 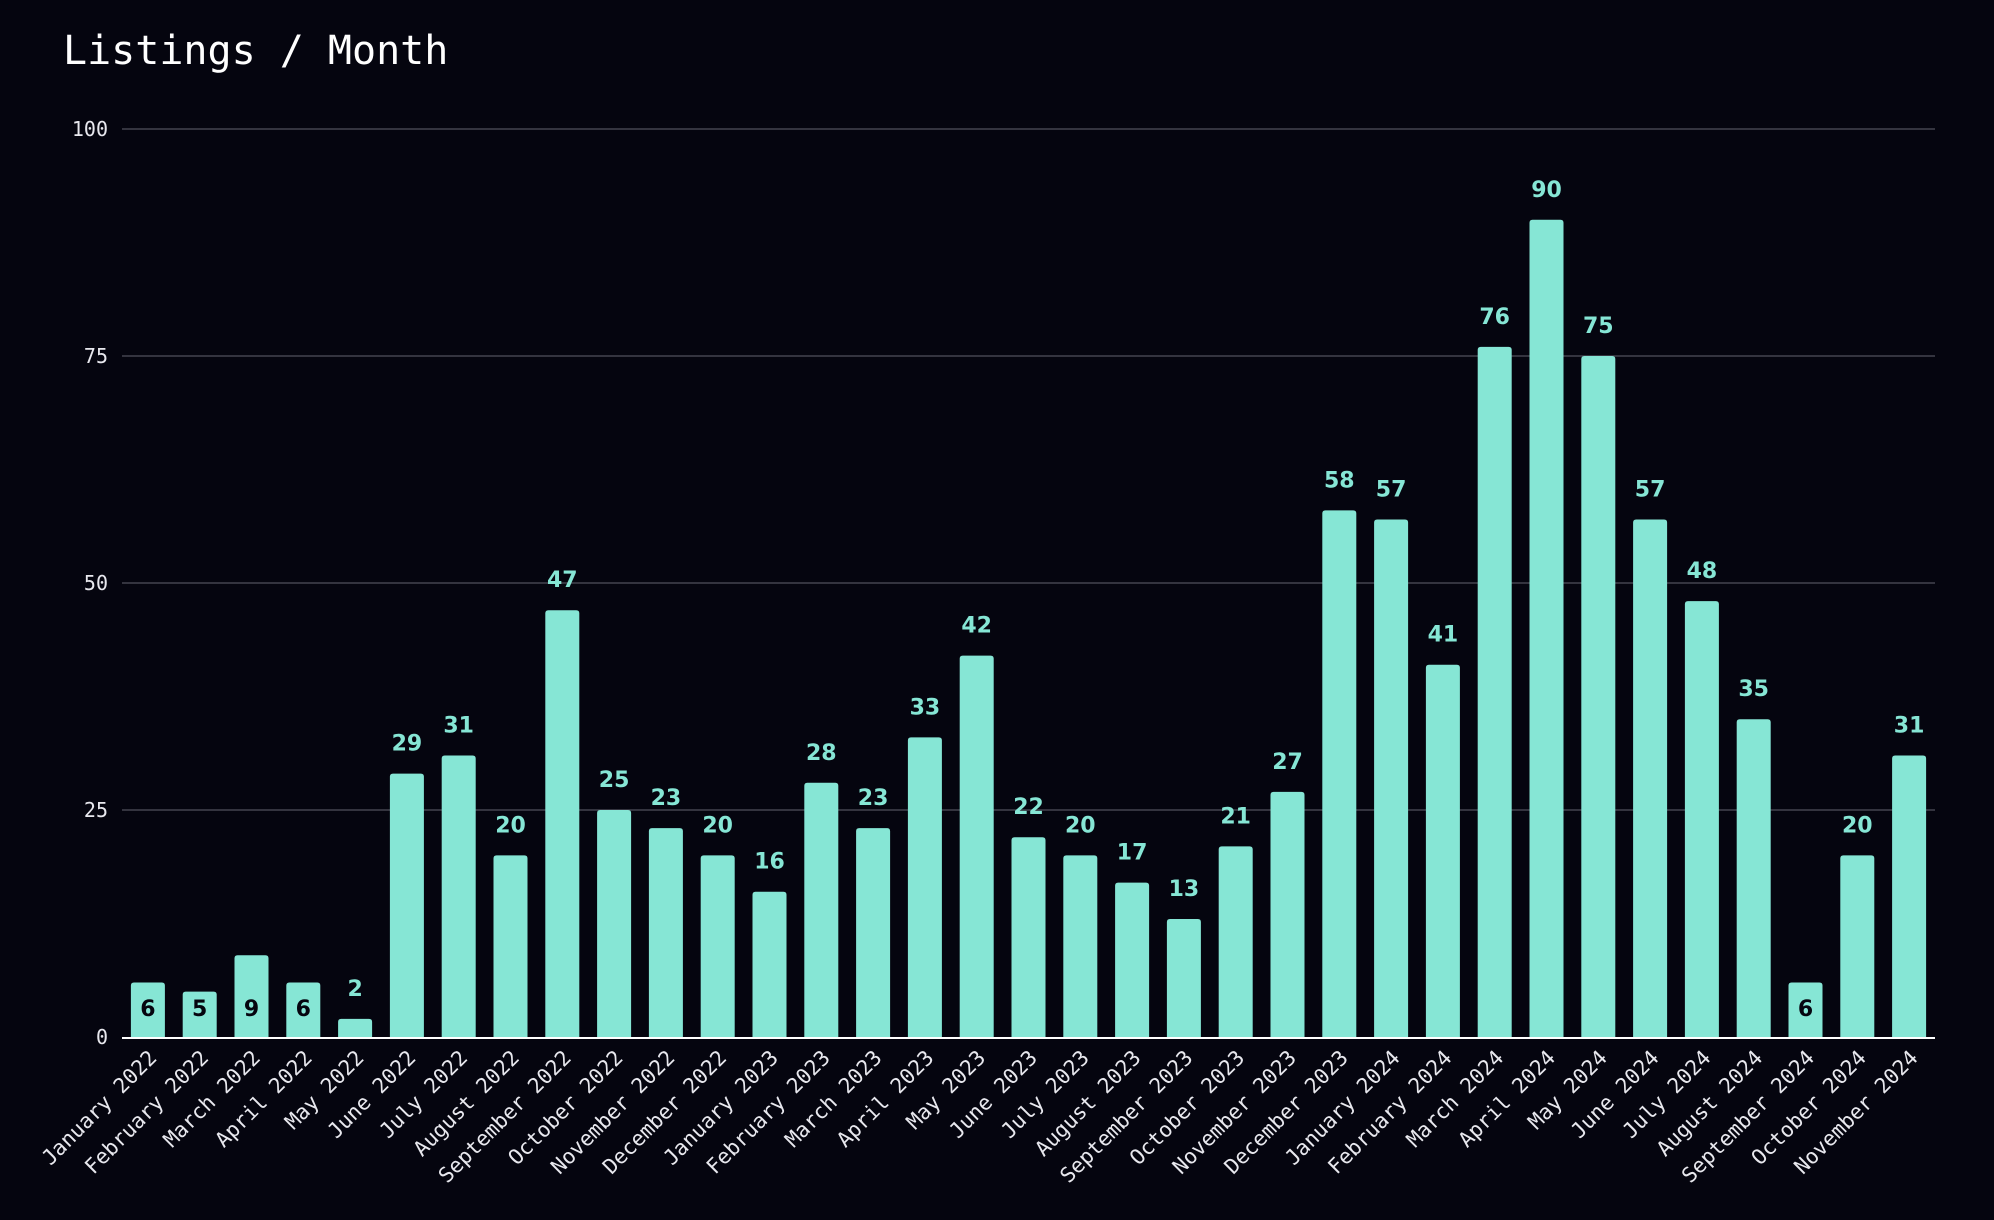 What do you see at coordinates (1494, 317) in the screenshot?
I see `bar-value-label: 76` at bounding box center [1494, 317].